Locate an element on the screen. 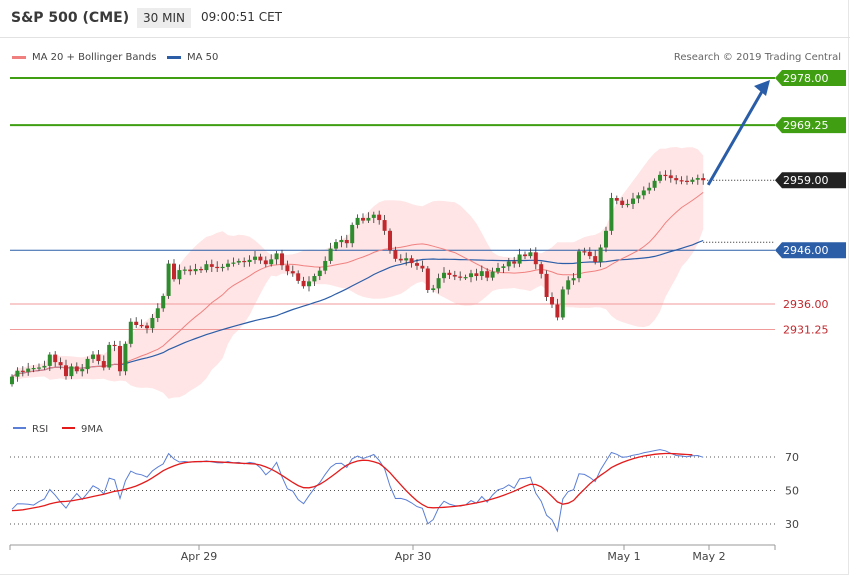  price-tag-support: 2931.25 is located at coordinates (806, 330).